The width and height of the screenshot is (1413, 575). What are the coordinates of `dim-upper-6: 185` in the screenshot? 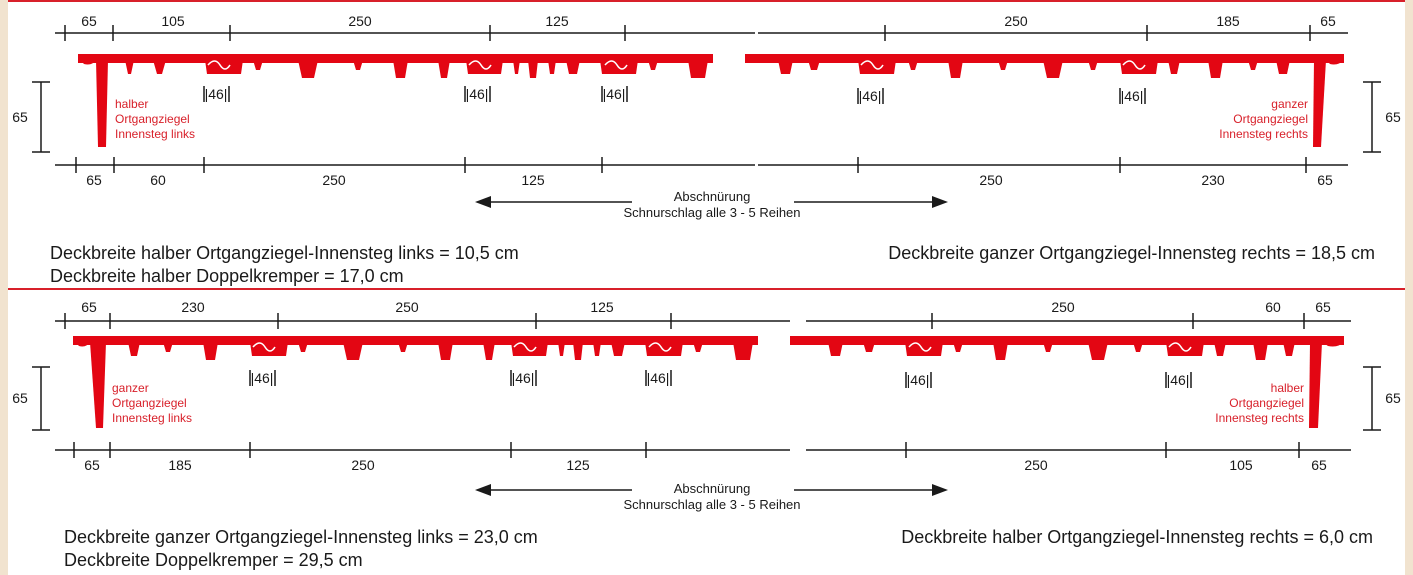 It's located at (1228, 21).